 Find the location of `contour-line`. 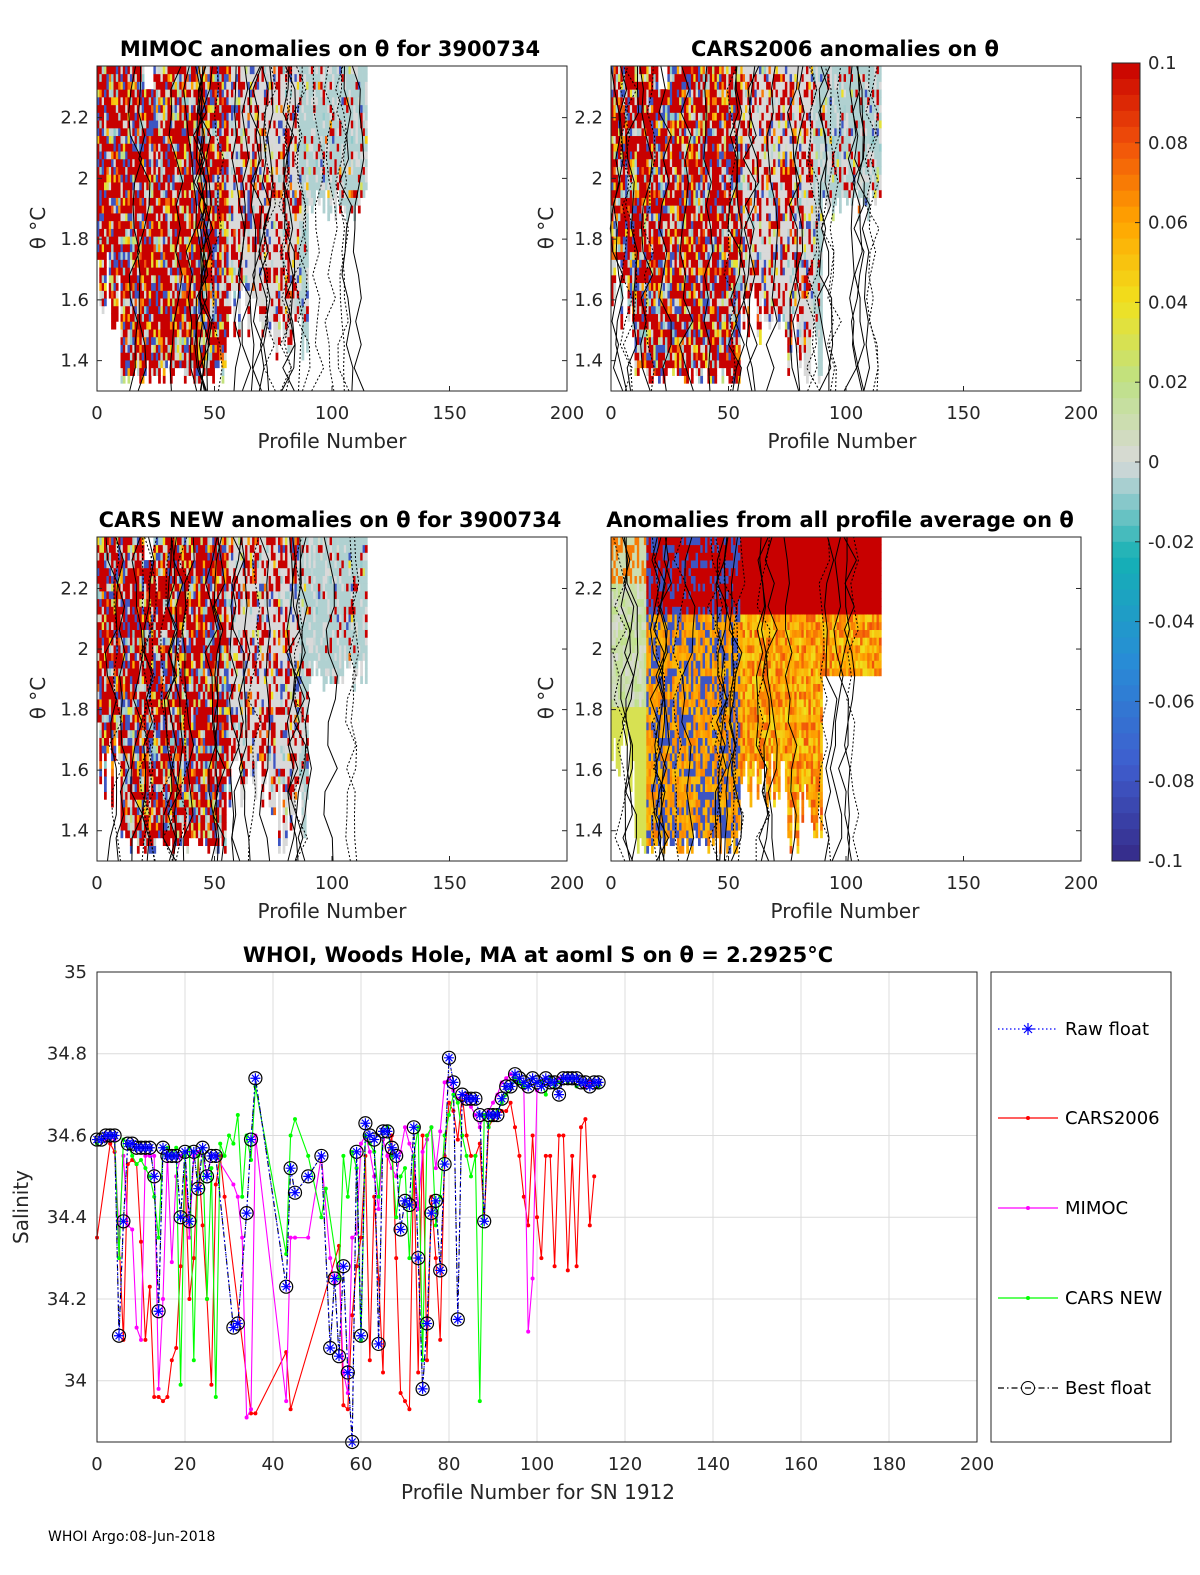

contour-line is located at coordinates (266, 228).